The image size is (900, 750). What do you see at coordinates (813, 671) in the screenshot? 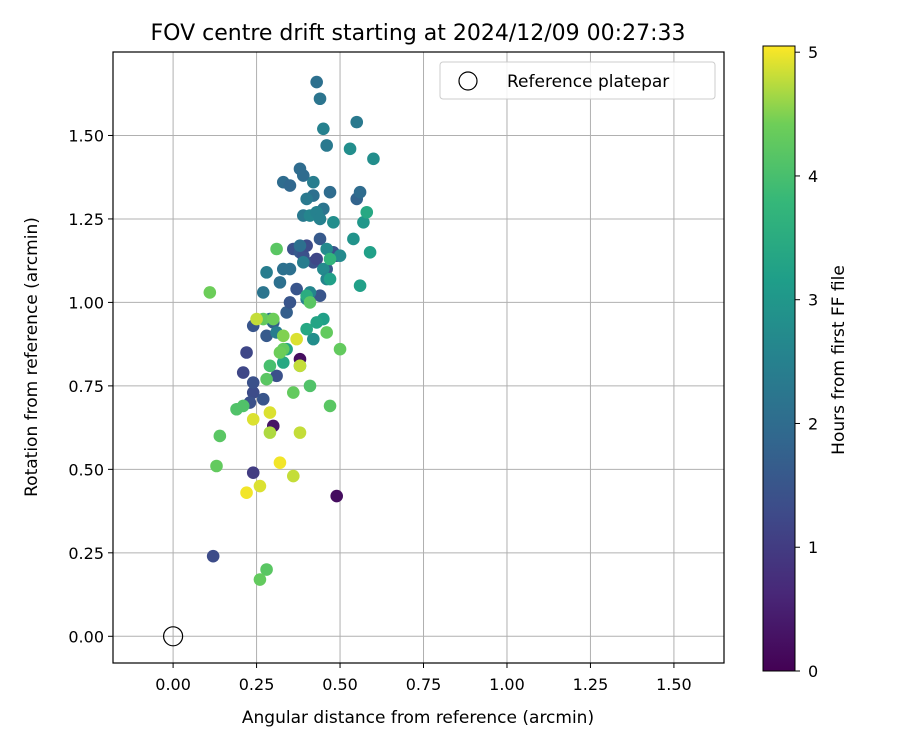
I see `colorbar-tick-label: 0` at bounding box center [813, 671].